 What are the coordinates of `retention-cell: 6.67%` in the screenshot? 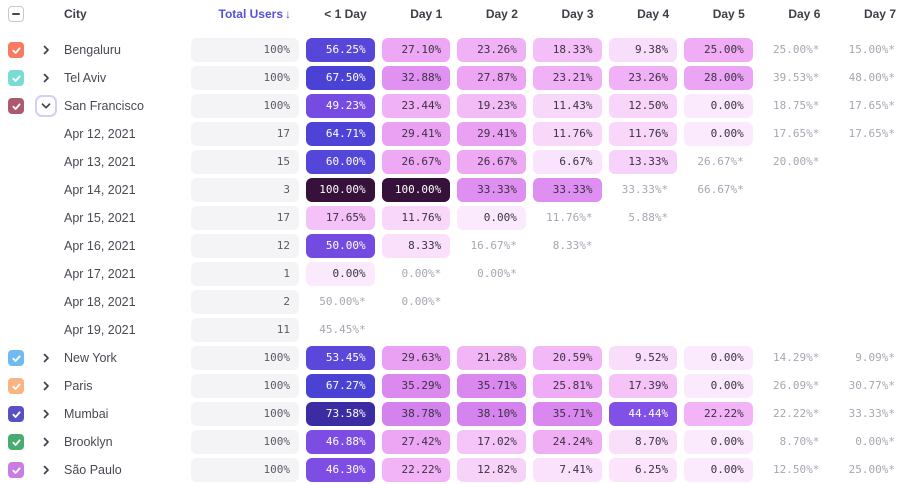 It's located at (567, 162).